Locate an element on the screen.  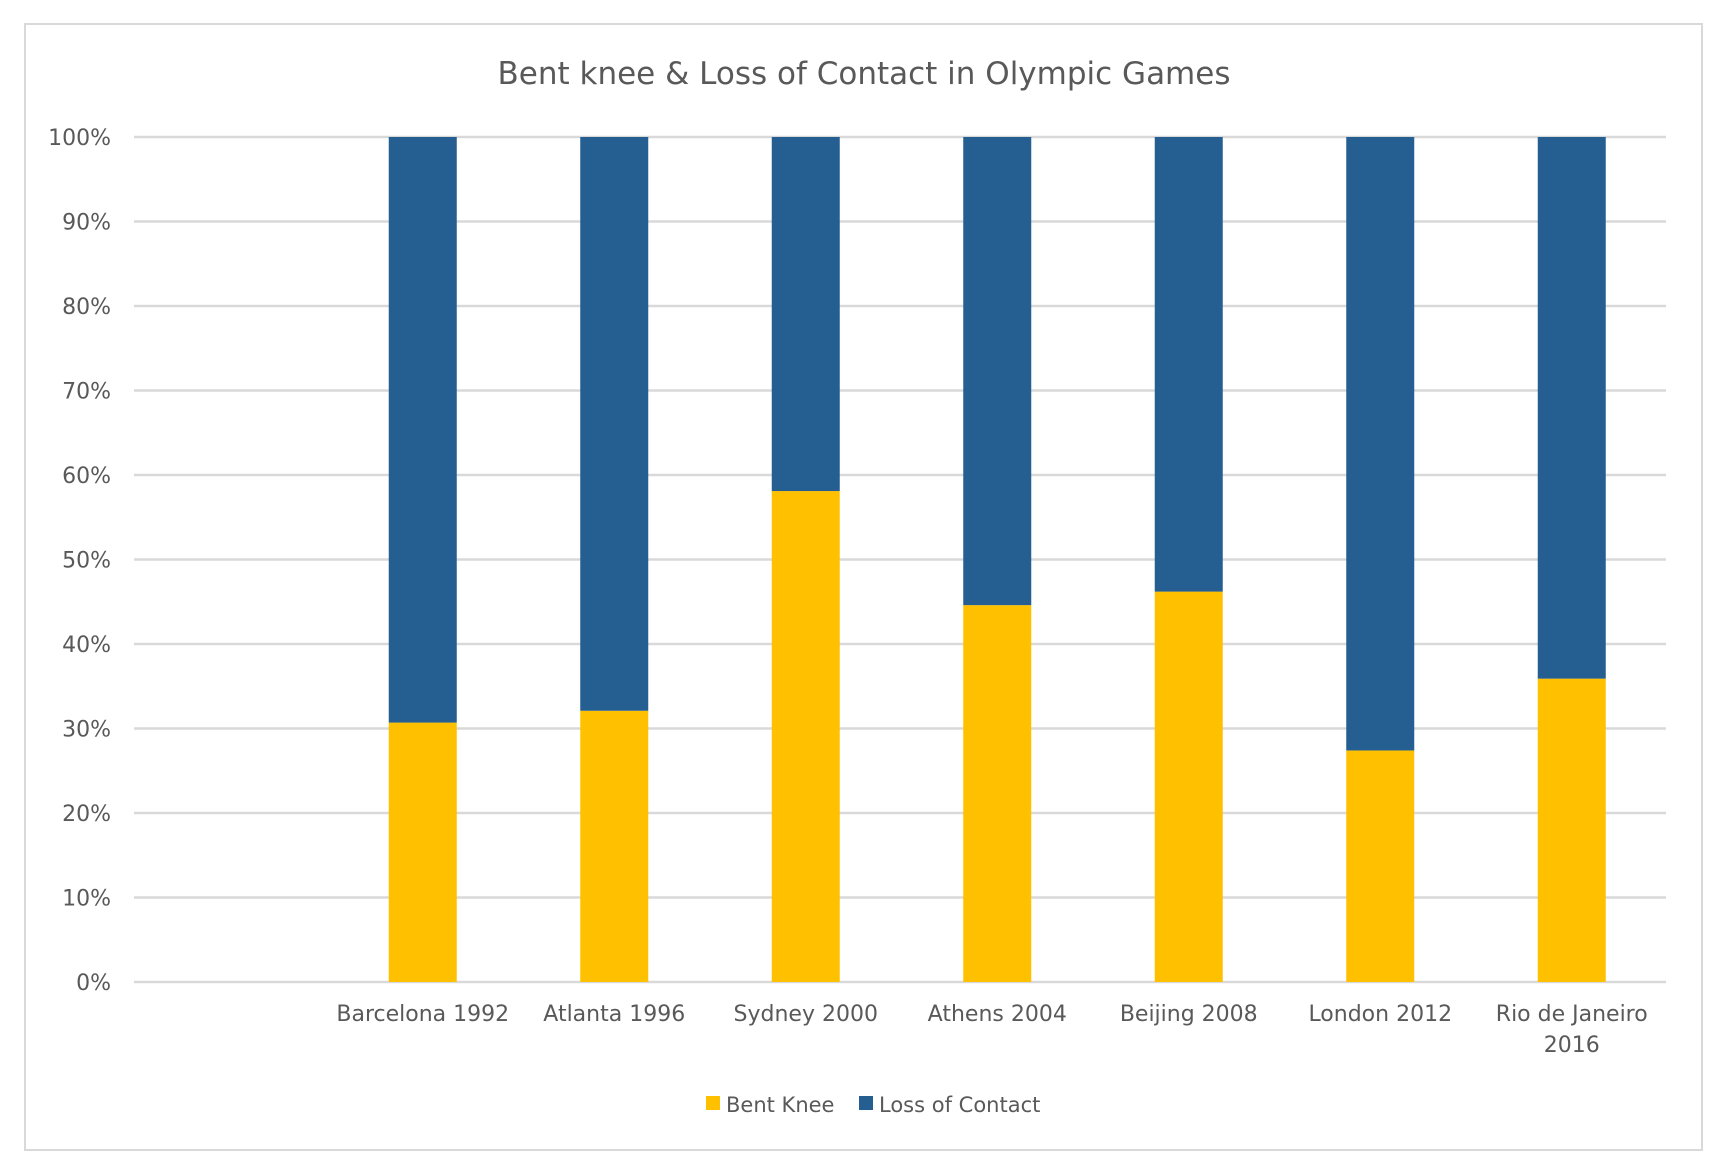
x-tick-label-line: Barcelona 1992 is located at coordinates (422, 1014).